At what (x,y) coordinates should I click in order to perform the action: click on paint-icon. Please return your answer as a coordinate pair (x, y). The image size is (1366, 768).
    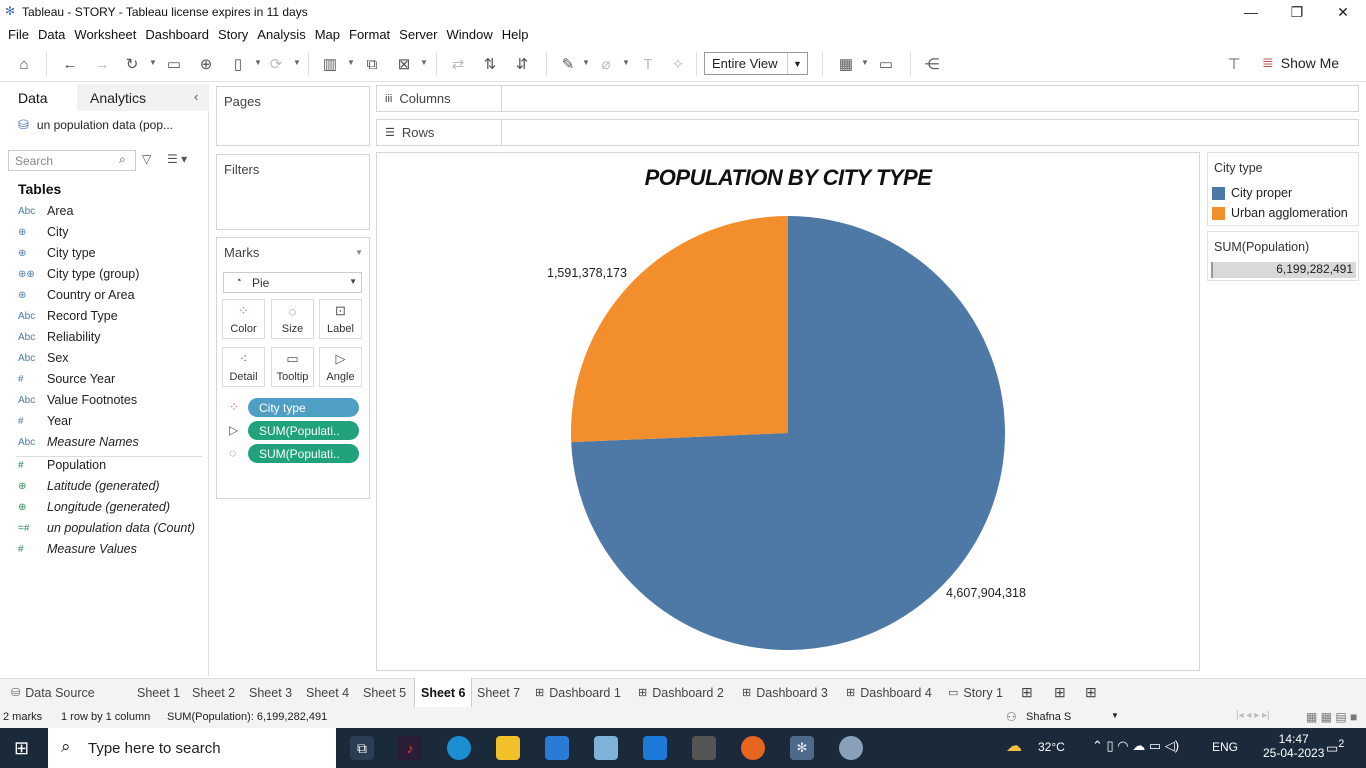
    Looking at the image, I should click on (851, 748).